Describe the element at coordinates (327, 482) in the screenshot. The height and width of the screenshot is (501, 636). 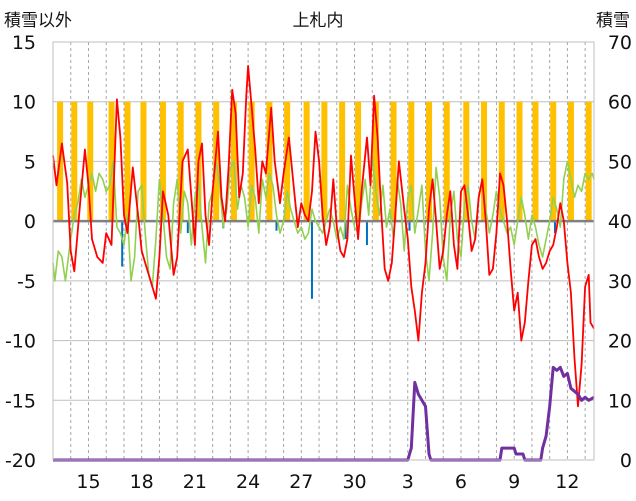
I see `x-tick-labels: 15 18 21 24 27 30 3 6 9 12` at that location.